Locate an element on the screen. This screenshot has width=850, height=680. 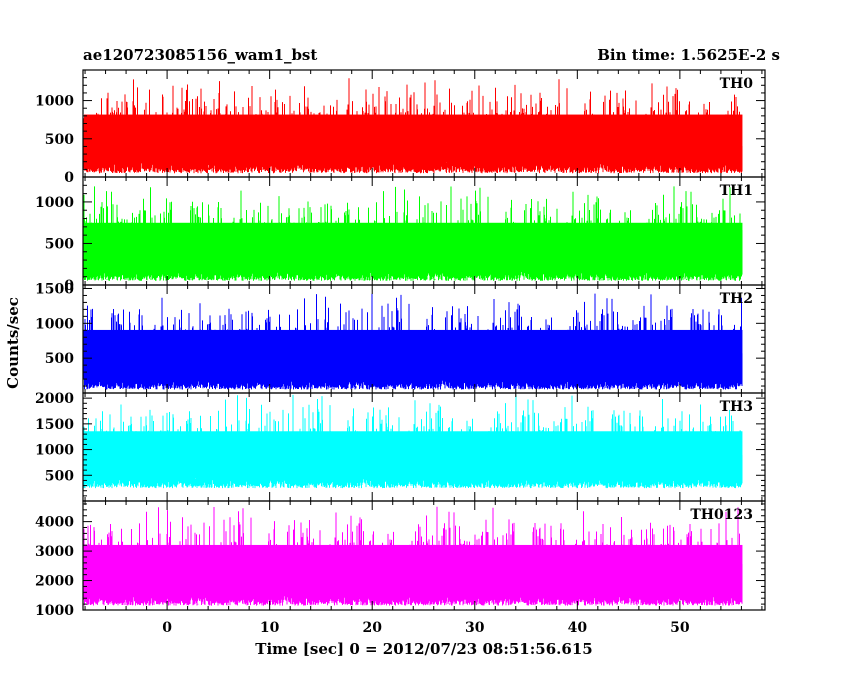
x-tick-label: 20 is located at coordinates (372, 628).